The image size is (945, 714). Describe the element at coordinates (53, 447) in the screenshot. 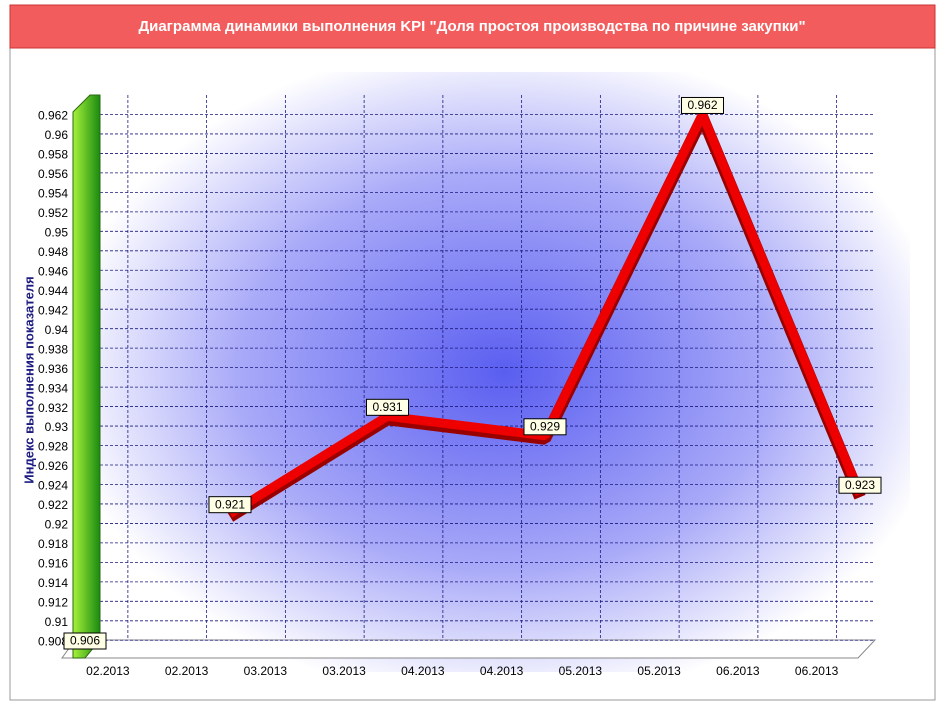

I see `y-tick-label: 0.928` at that location.